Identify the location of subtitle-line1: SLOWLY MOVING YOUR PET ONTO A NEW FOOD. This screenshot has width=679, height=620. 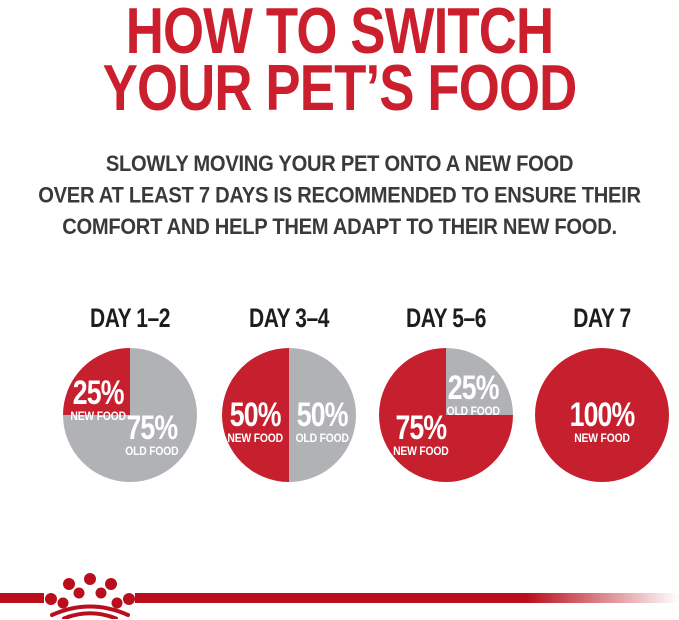
(339, 164).